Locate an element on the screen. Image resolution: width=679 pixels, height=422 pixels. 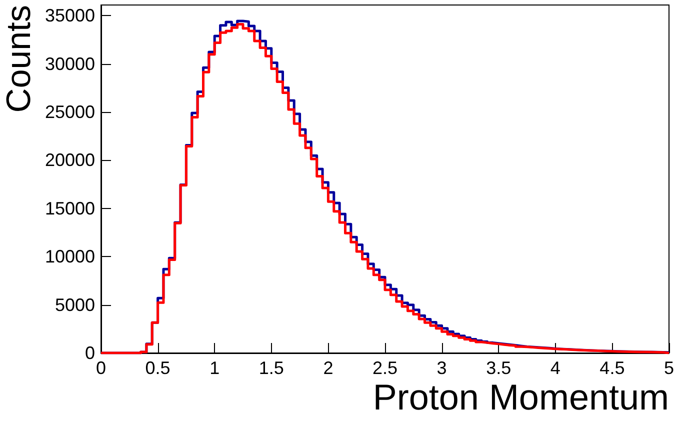
x-tick-label: 3.5 is located at coordinates (499, 368).